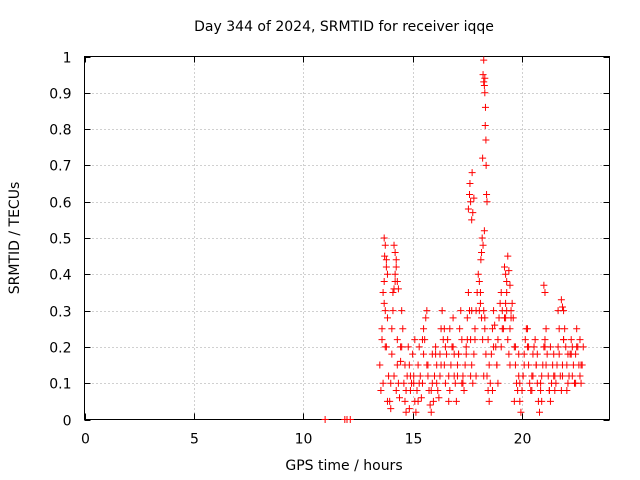 The width and height of the screenshot is (640, 480). Describe the element at coordinates (67, 59) in the screenshot. I see `y-tick-label: 1` at that location.